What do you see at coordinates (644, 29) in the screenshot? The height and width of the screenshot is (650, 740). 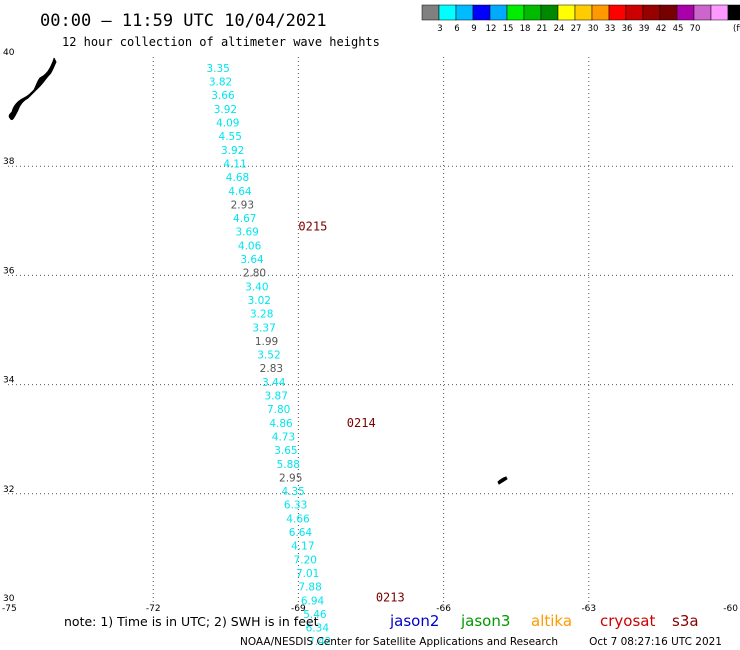 I see `colorbar-label: 39` at bounding box center [644, 29].